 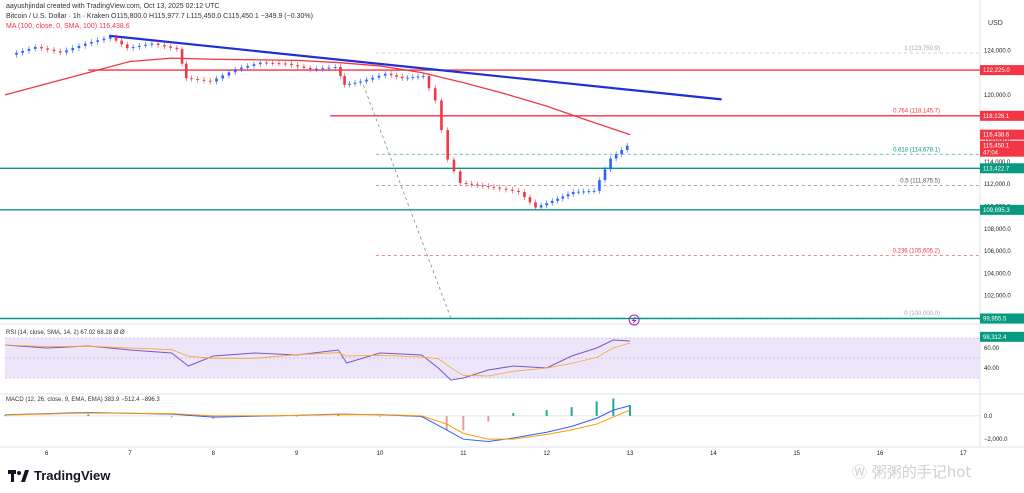 What do you see at coordinates (997, 163) in the screenshot?
I see `y-tick-label: 114,000.0` at bounding box center [997, 163].